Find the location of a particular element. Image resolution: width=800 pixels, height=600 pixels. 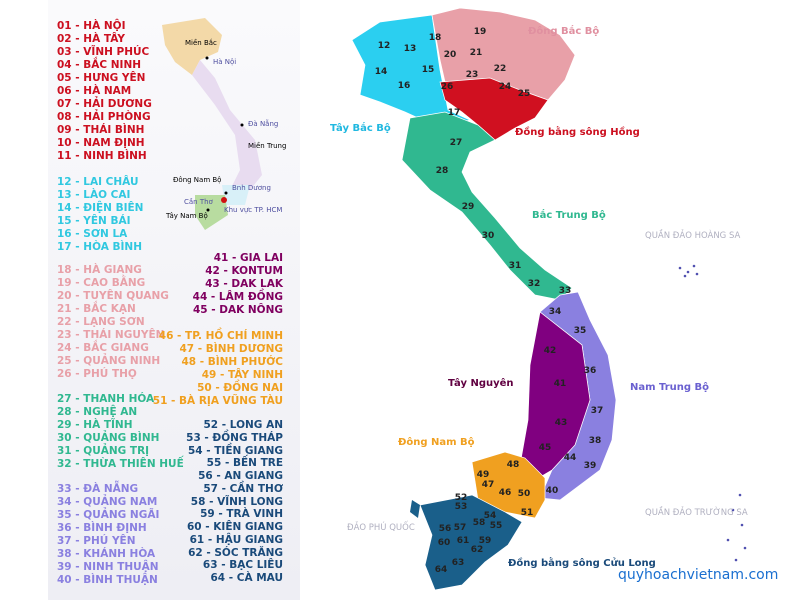

province-number: 56 is located at coordinates (445, 529).